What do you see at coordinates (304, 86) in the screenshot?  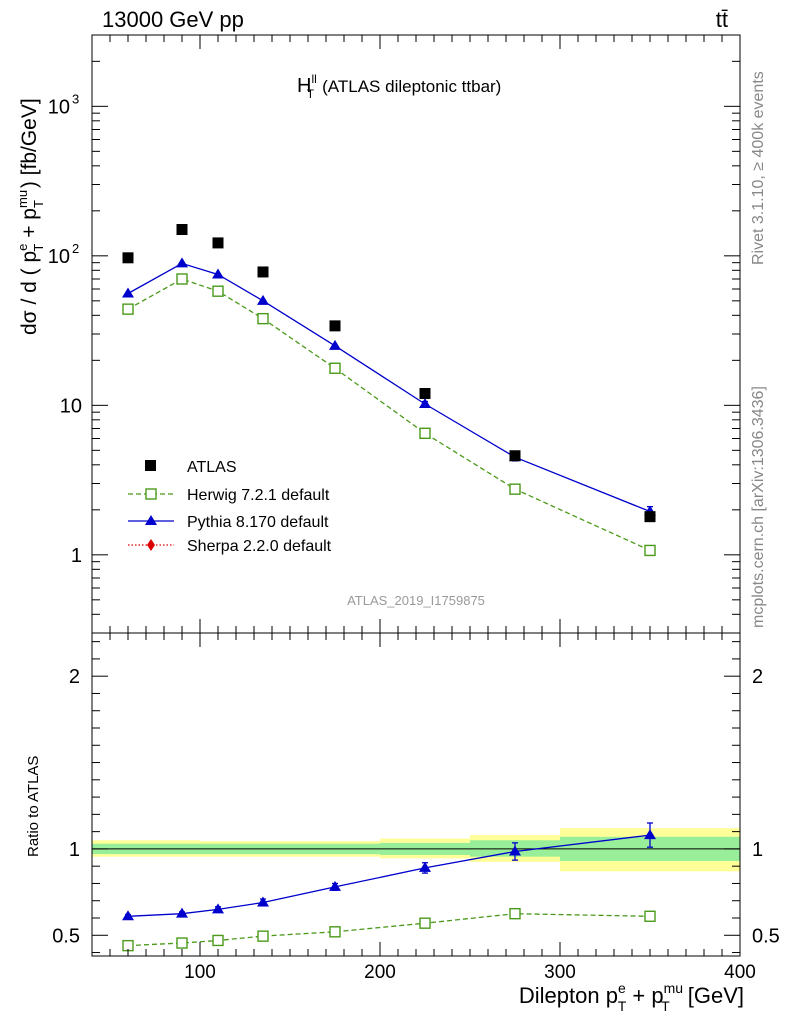 I see `plot-title-main: H` at bounding box center [304, 86].